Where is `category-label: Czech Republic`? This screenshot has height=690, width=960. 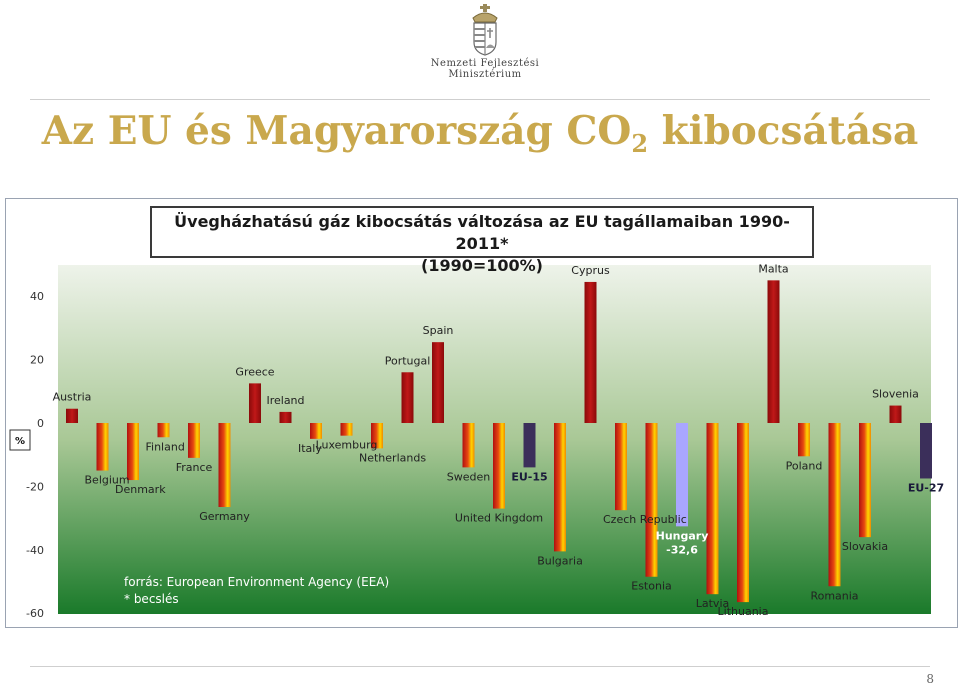 category-label: Czech Republic is located at coordinates (645, 519).